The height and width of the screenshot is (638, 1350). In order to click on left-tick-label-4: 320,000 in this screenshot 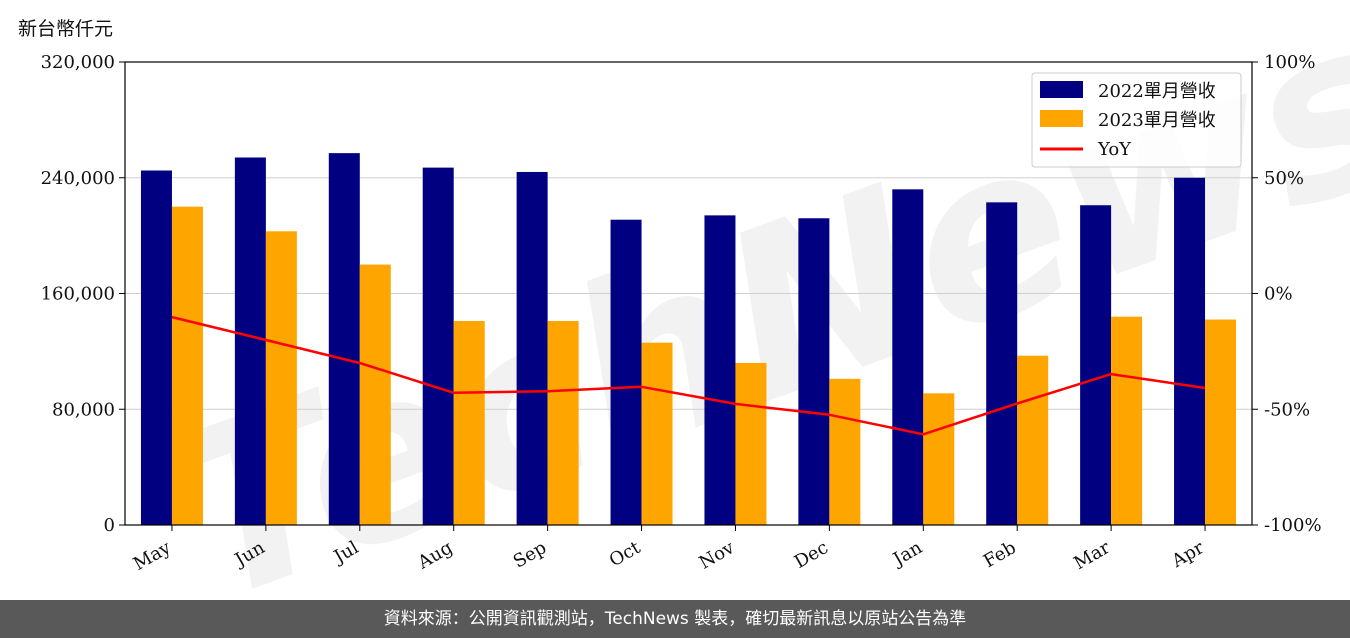, I will do `click(78, 62)`.